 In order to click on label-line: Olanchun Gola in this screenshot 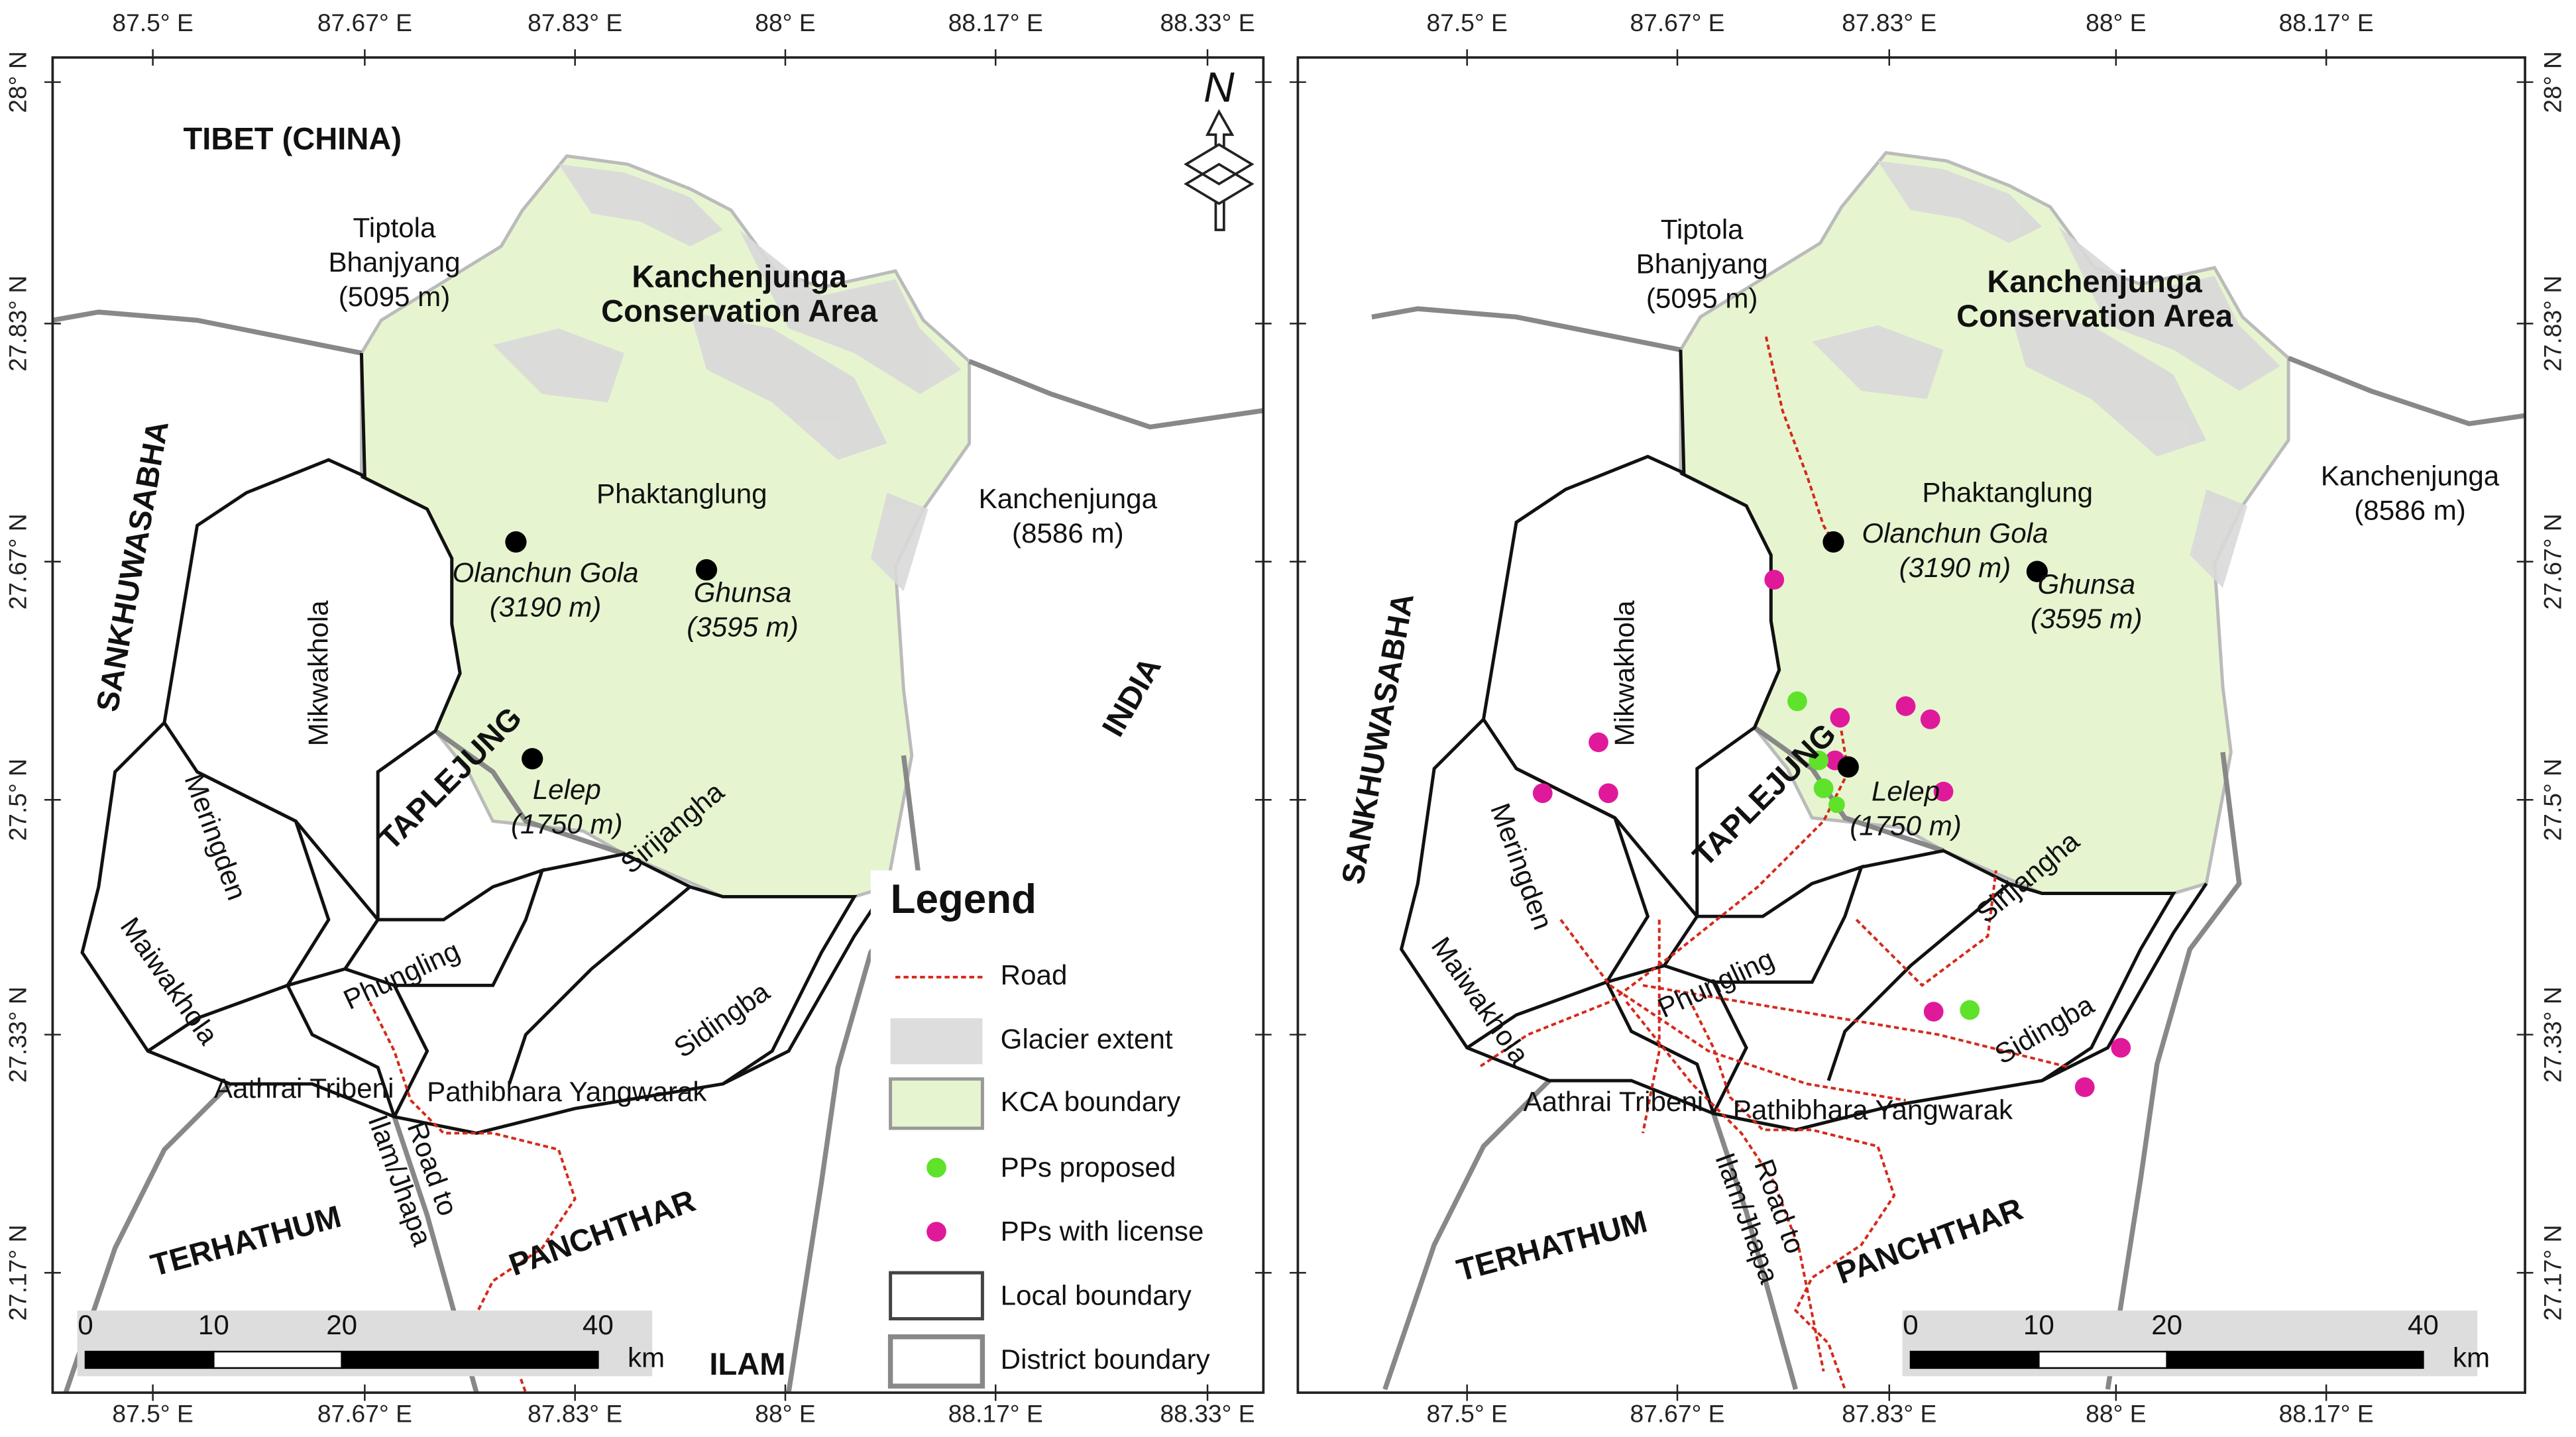, I will do `click(546, 572)`.